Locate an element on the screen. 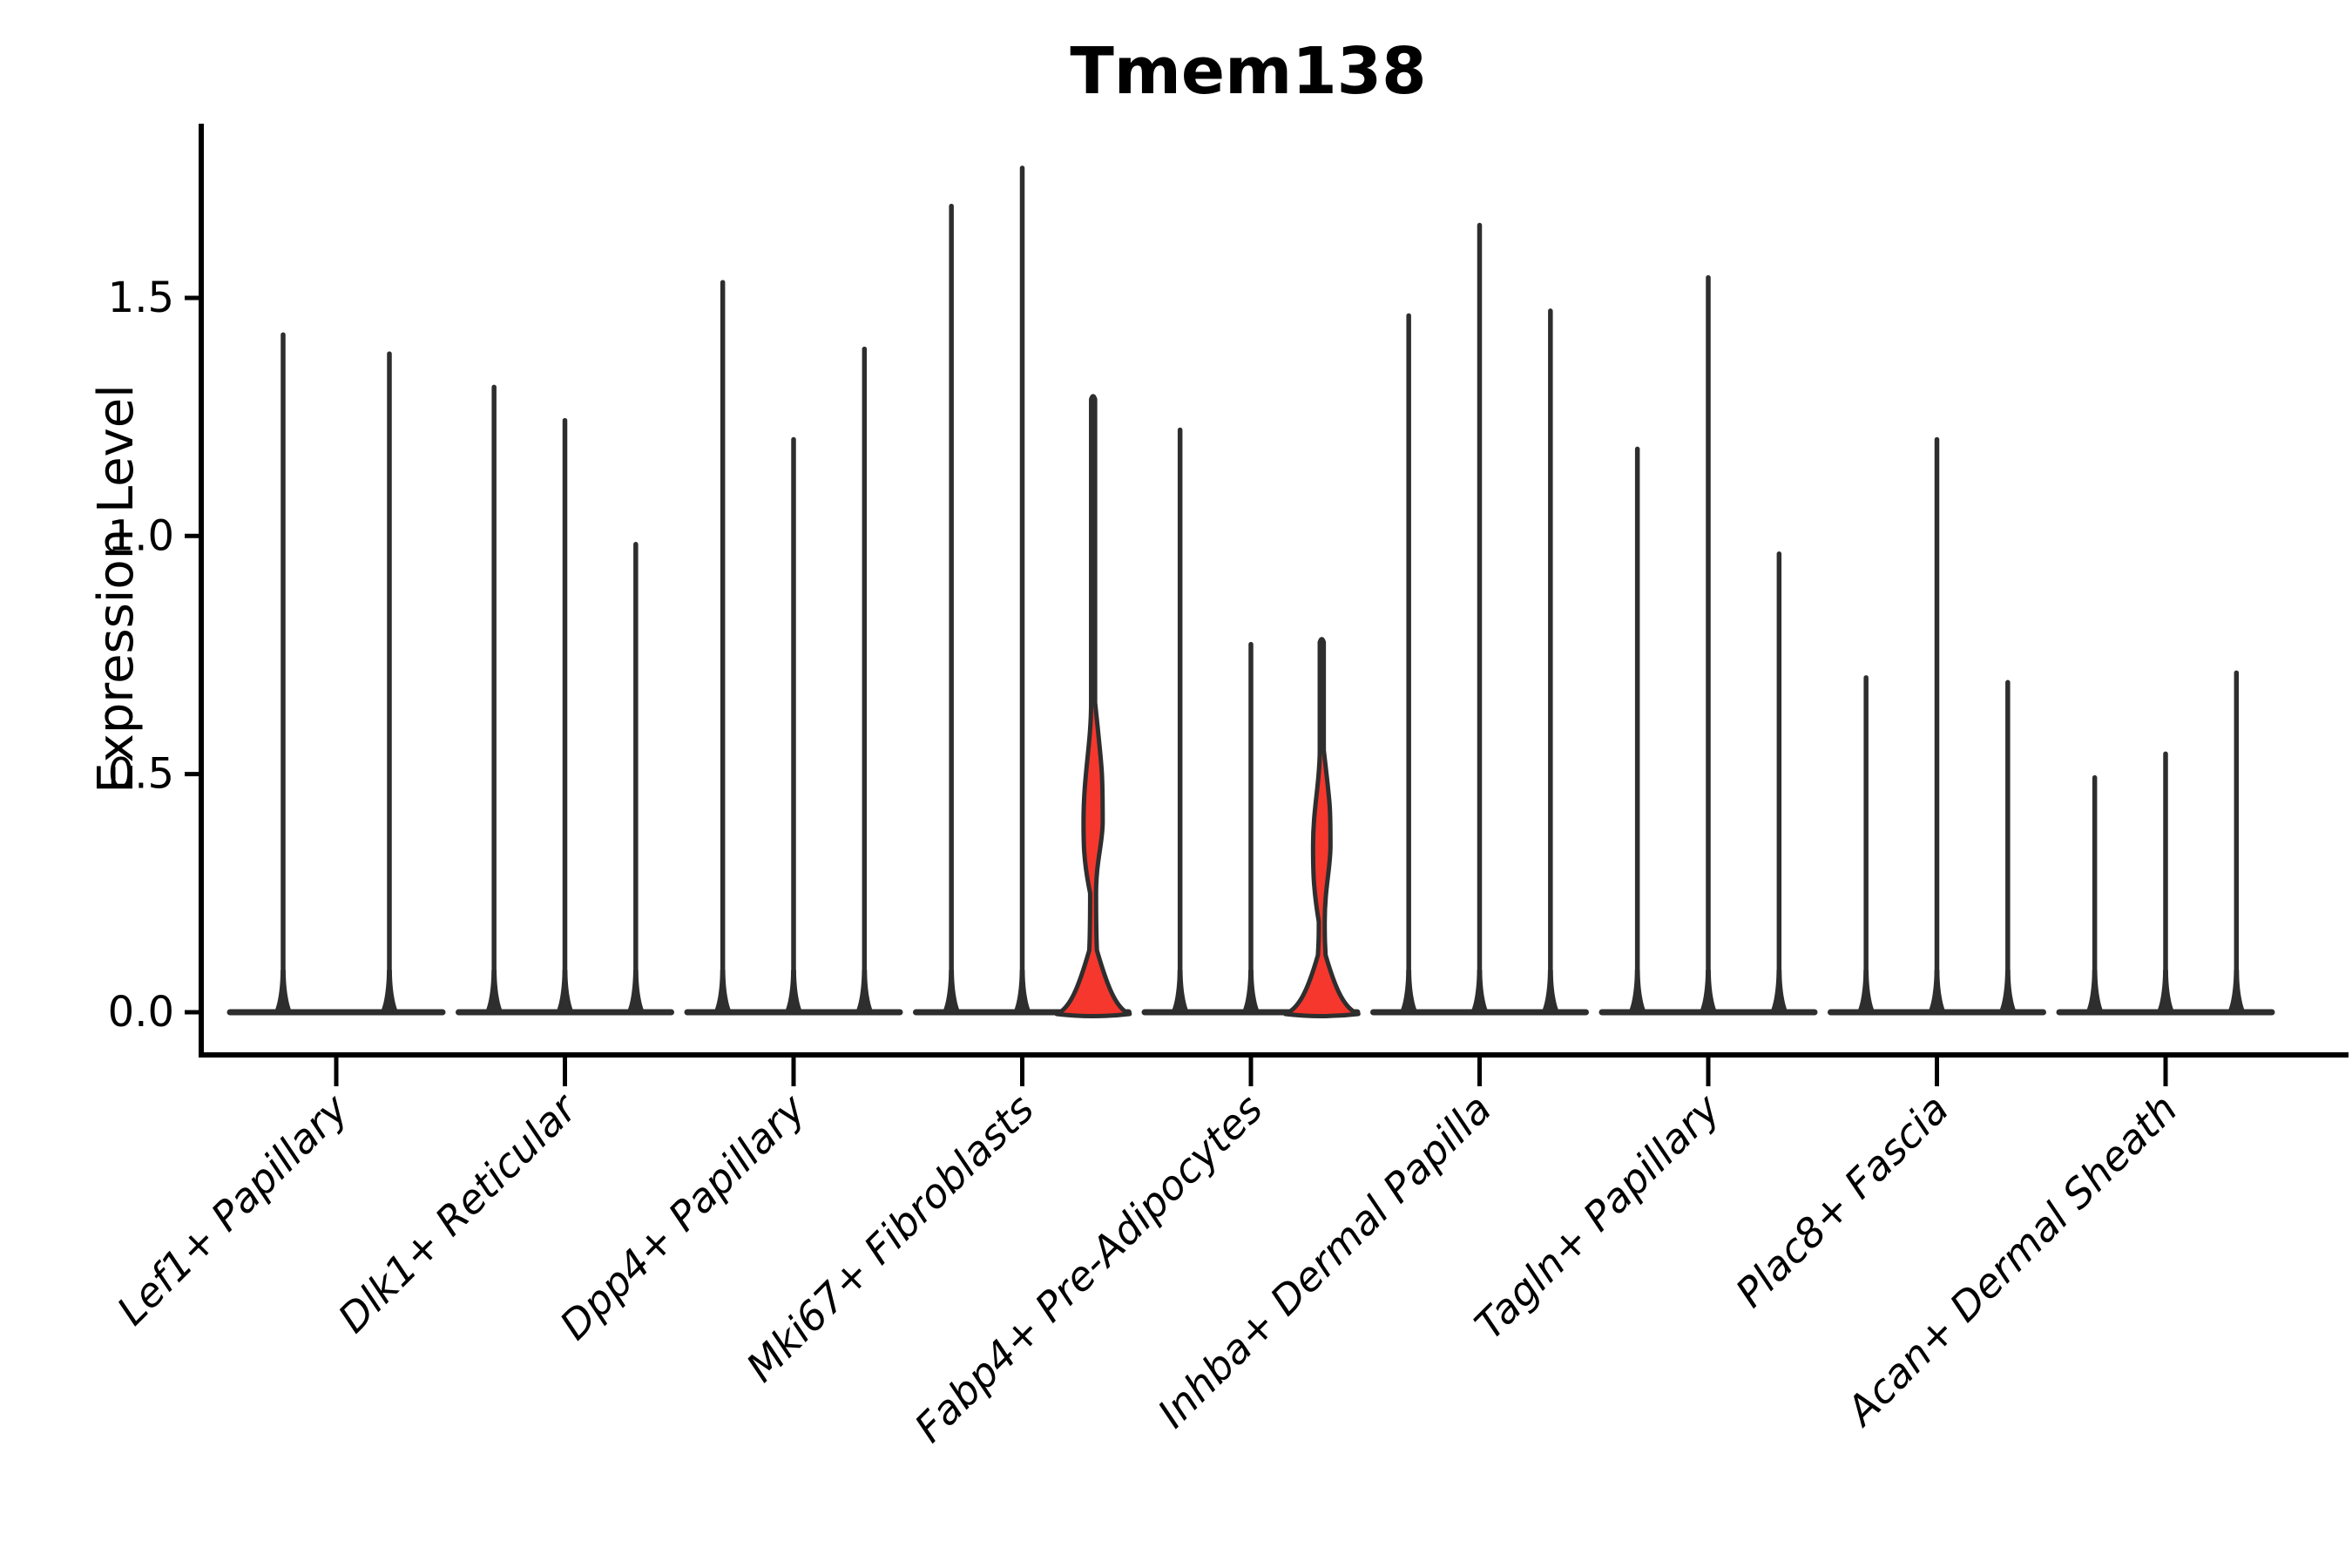 Image resolution: width=2352 pixels, height=1568 pixels. y-tick-label: 1.5 is located at coordinates (141, 298).